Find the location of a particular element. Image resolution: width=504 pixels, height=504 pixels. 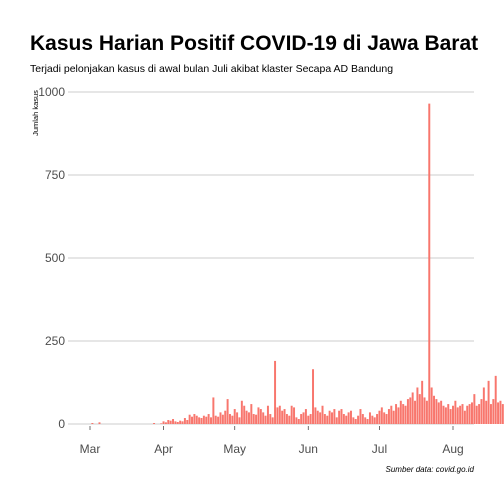

y-tick-label: 750 is located at coordinates (55, 175).